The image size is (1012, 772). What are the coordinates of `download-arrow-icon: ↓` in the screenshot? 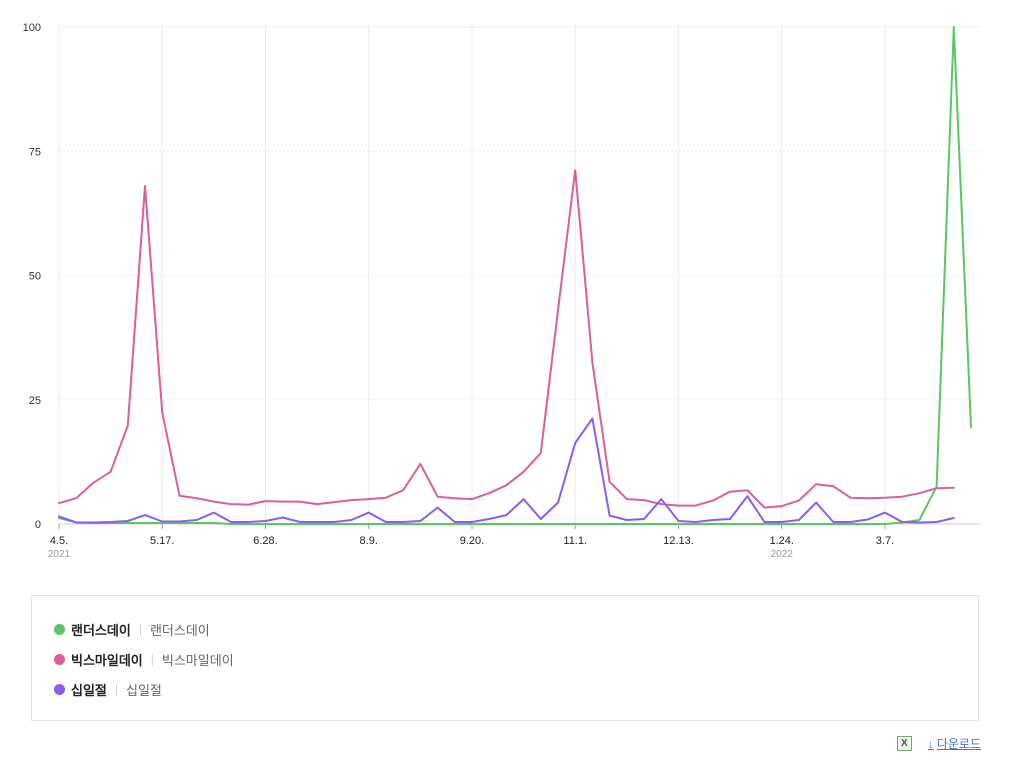 It's located at (930, 743).